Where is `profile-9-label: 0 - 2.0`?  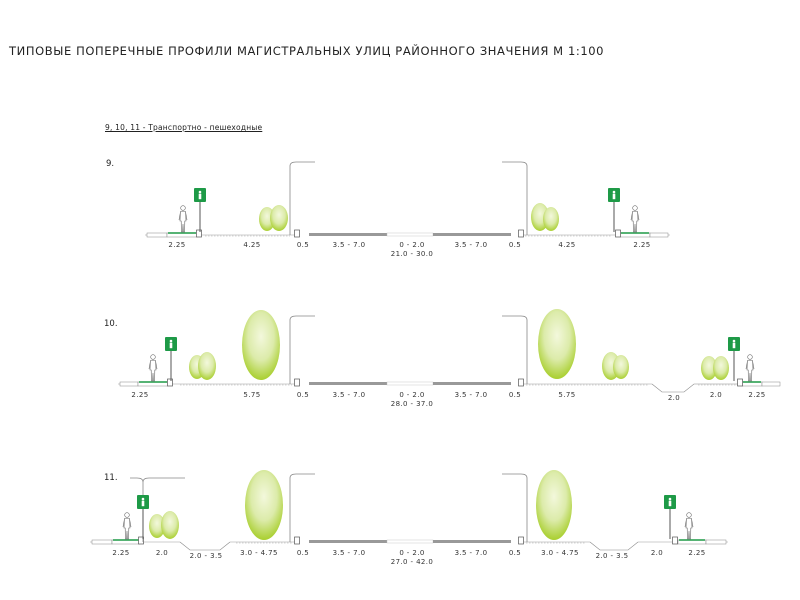 profile-9-label: 0 - 2.0 is located at coordinates (412, 245).